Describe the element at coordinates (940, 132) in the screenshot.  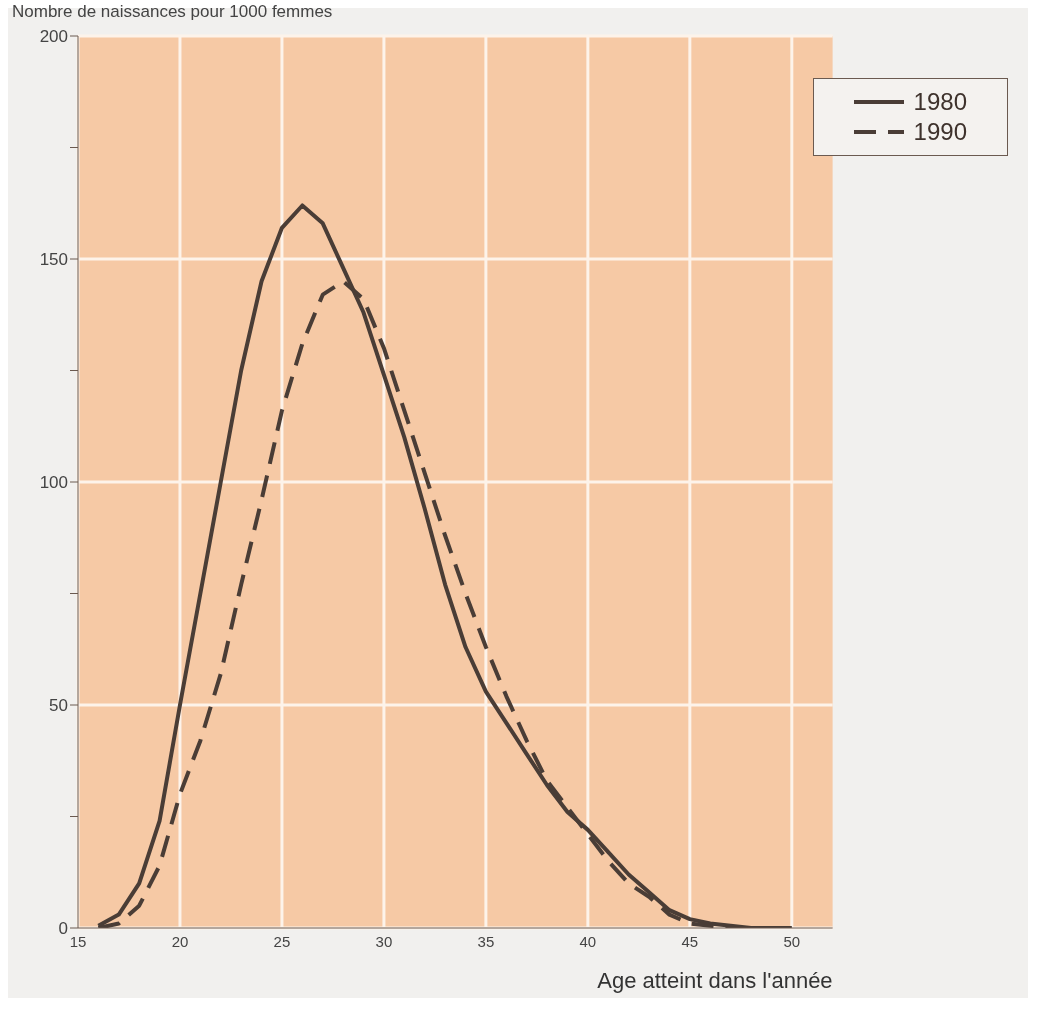
I see `legend-label: 1990` at that location.